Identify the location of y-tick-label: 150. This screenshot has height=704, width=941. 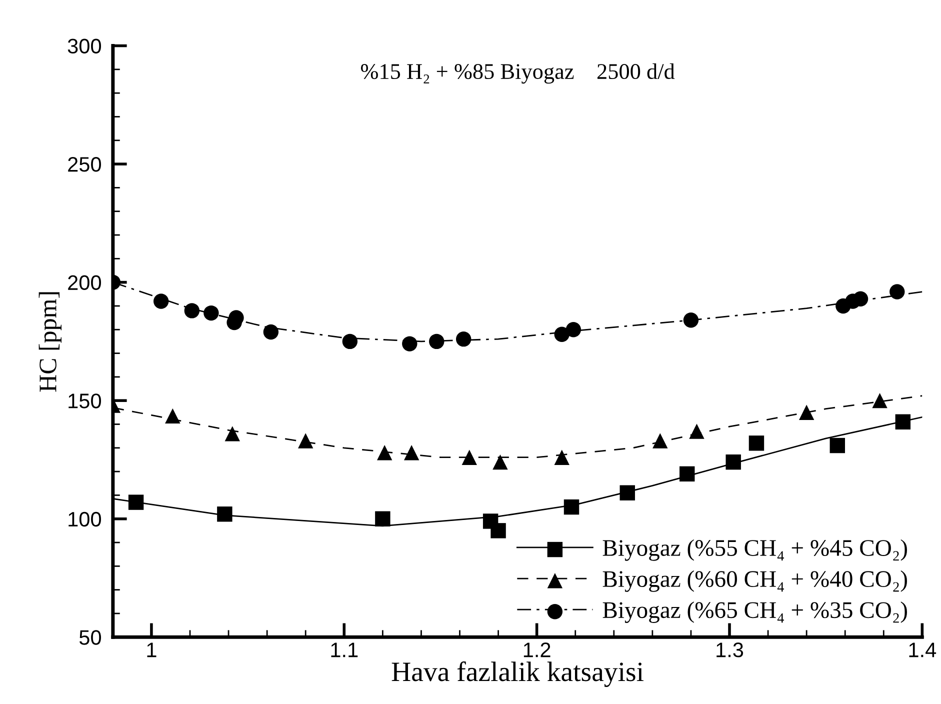
(84, 401).